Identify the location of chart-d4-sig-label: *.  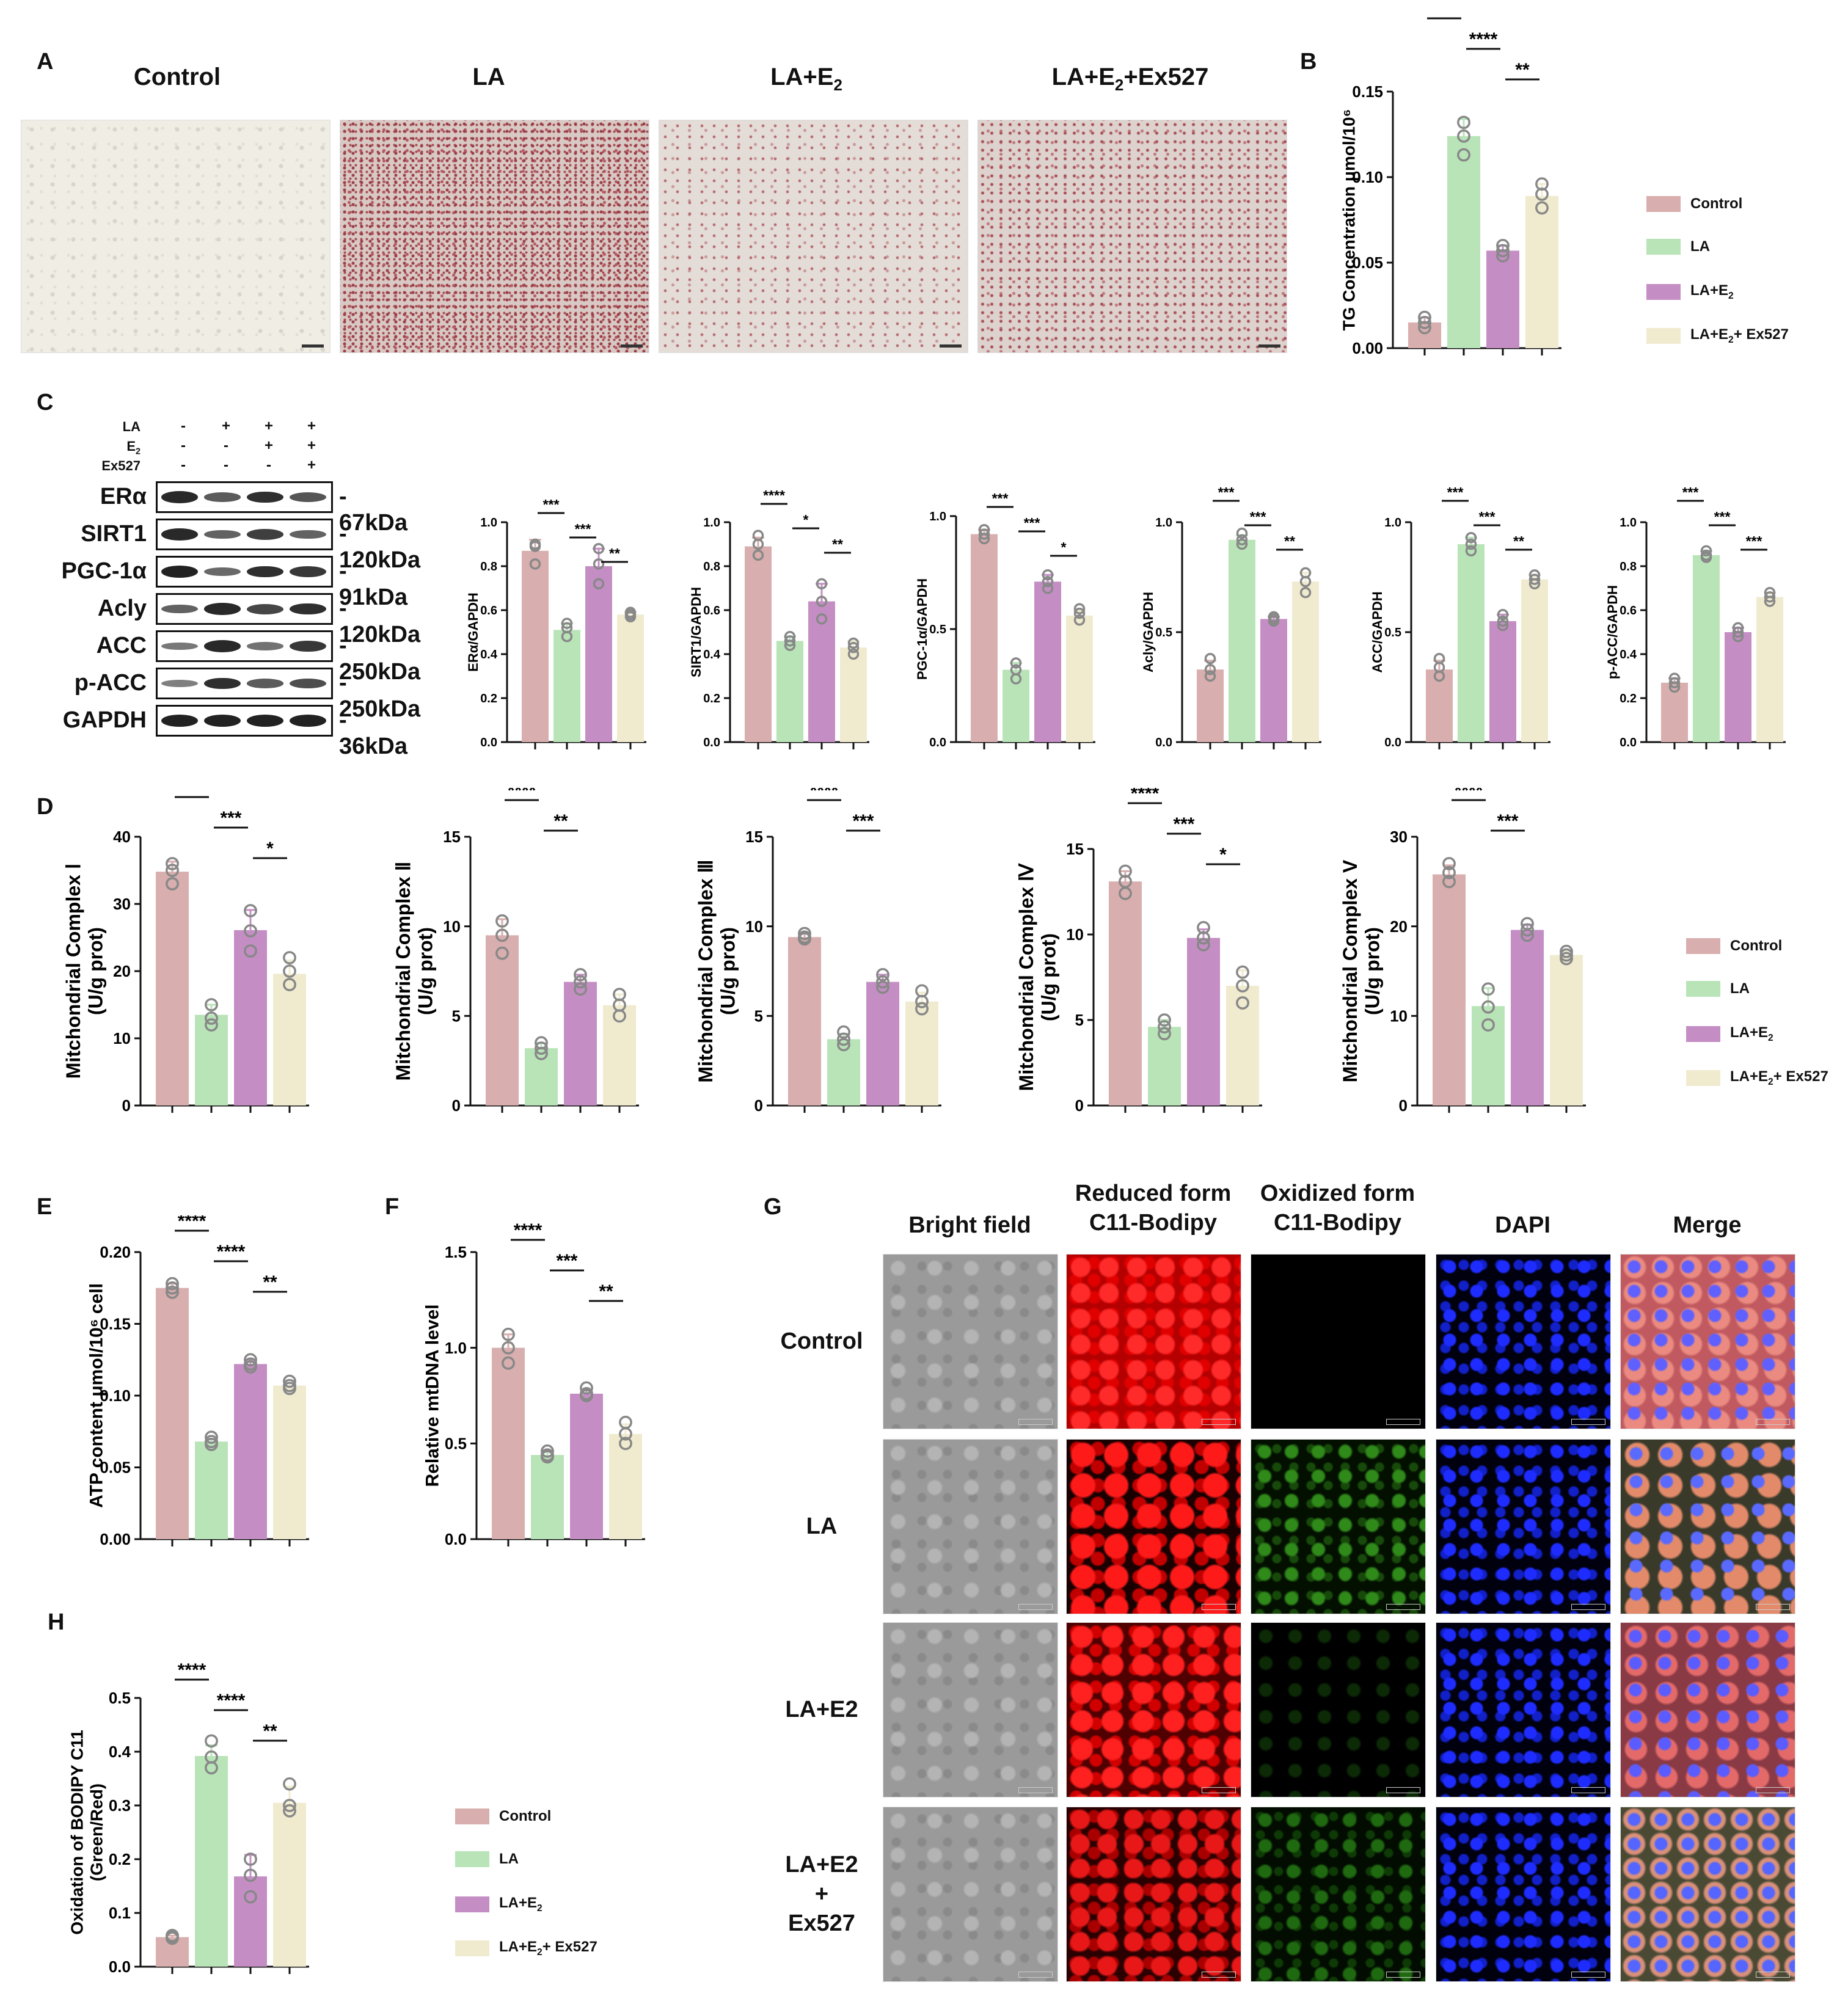
(1223, 855).